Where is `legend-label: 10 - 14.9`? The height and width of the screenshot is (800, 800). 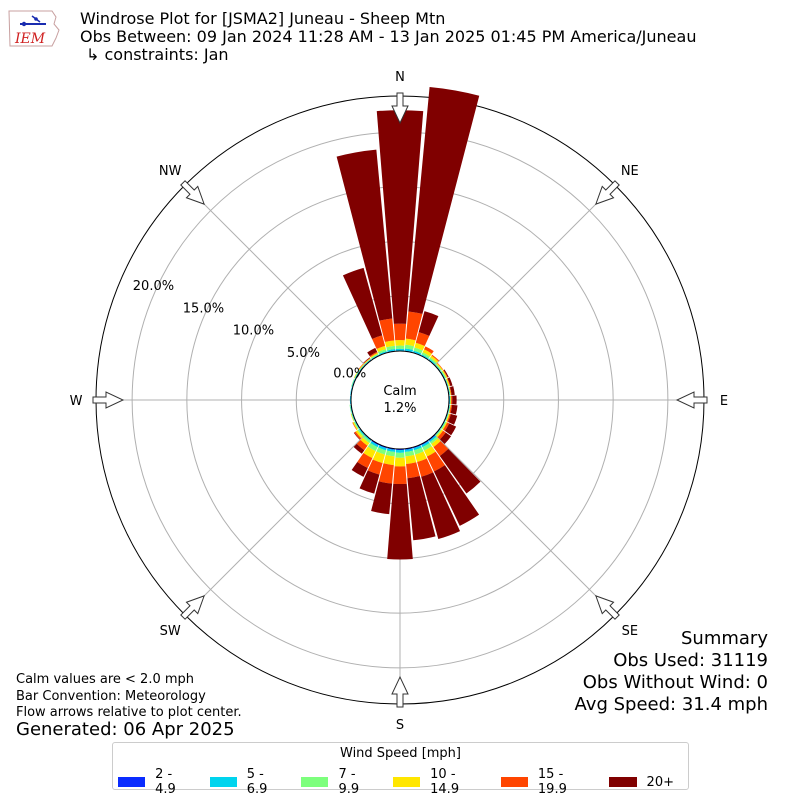 legend-label: 10 - 14.9 is located at coordinates (445, 782).